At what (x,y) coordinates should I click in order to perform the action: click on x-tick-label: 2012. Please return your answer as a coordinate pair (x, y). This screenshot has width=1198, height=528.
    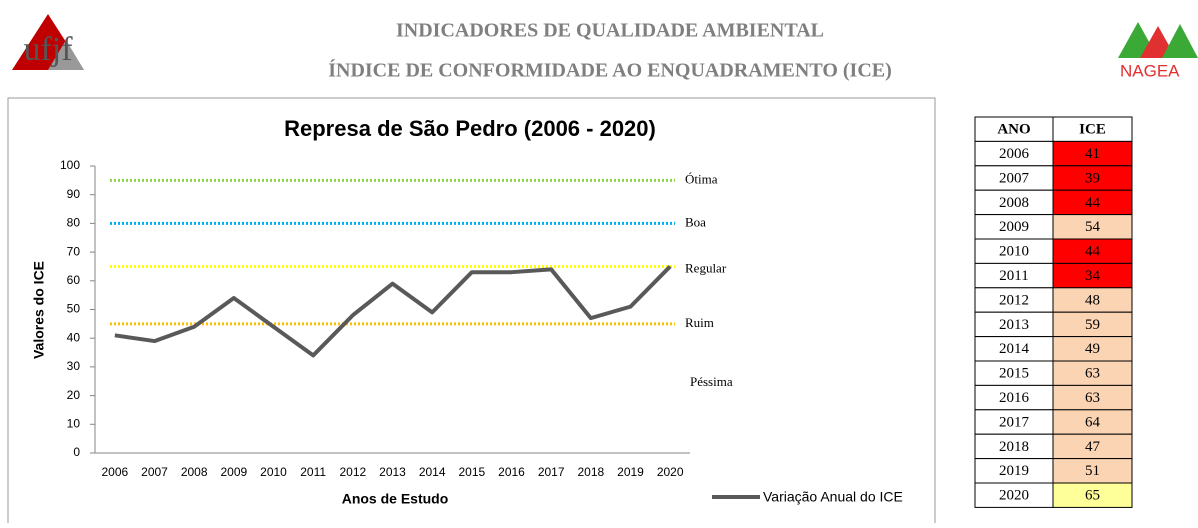
    Looking at the image, I should click on (352, 472).